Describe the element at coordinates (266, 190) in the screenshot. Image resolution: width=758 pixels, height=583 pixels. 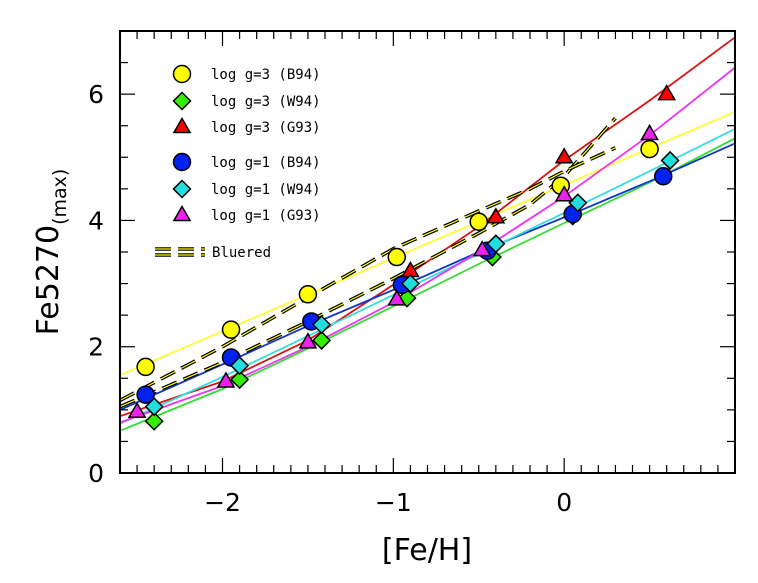
I see `legend-label-log-g-1-w94: log g=1 (W94)` at that location.